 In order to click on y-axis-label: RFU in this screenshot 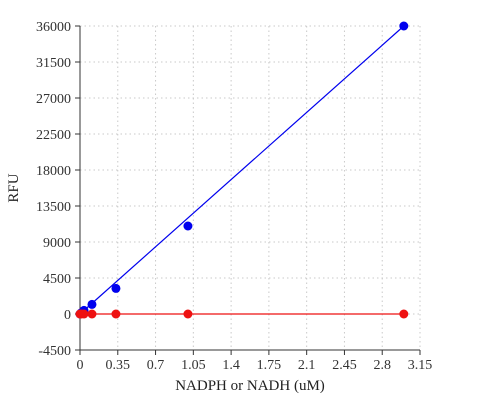, I will do `click(14, 187)`.